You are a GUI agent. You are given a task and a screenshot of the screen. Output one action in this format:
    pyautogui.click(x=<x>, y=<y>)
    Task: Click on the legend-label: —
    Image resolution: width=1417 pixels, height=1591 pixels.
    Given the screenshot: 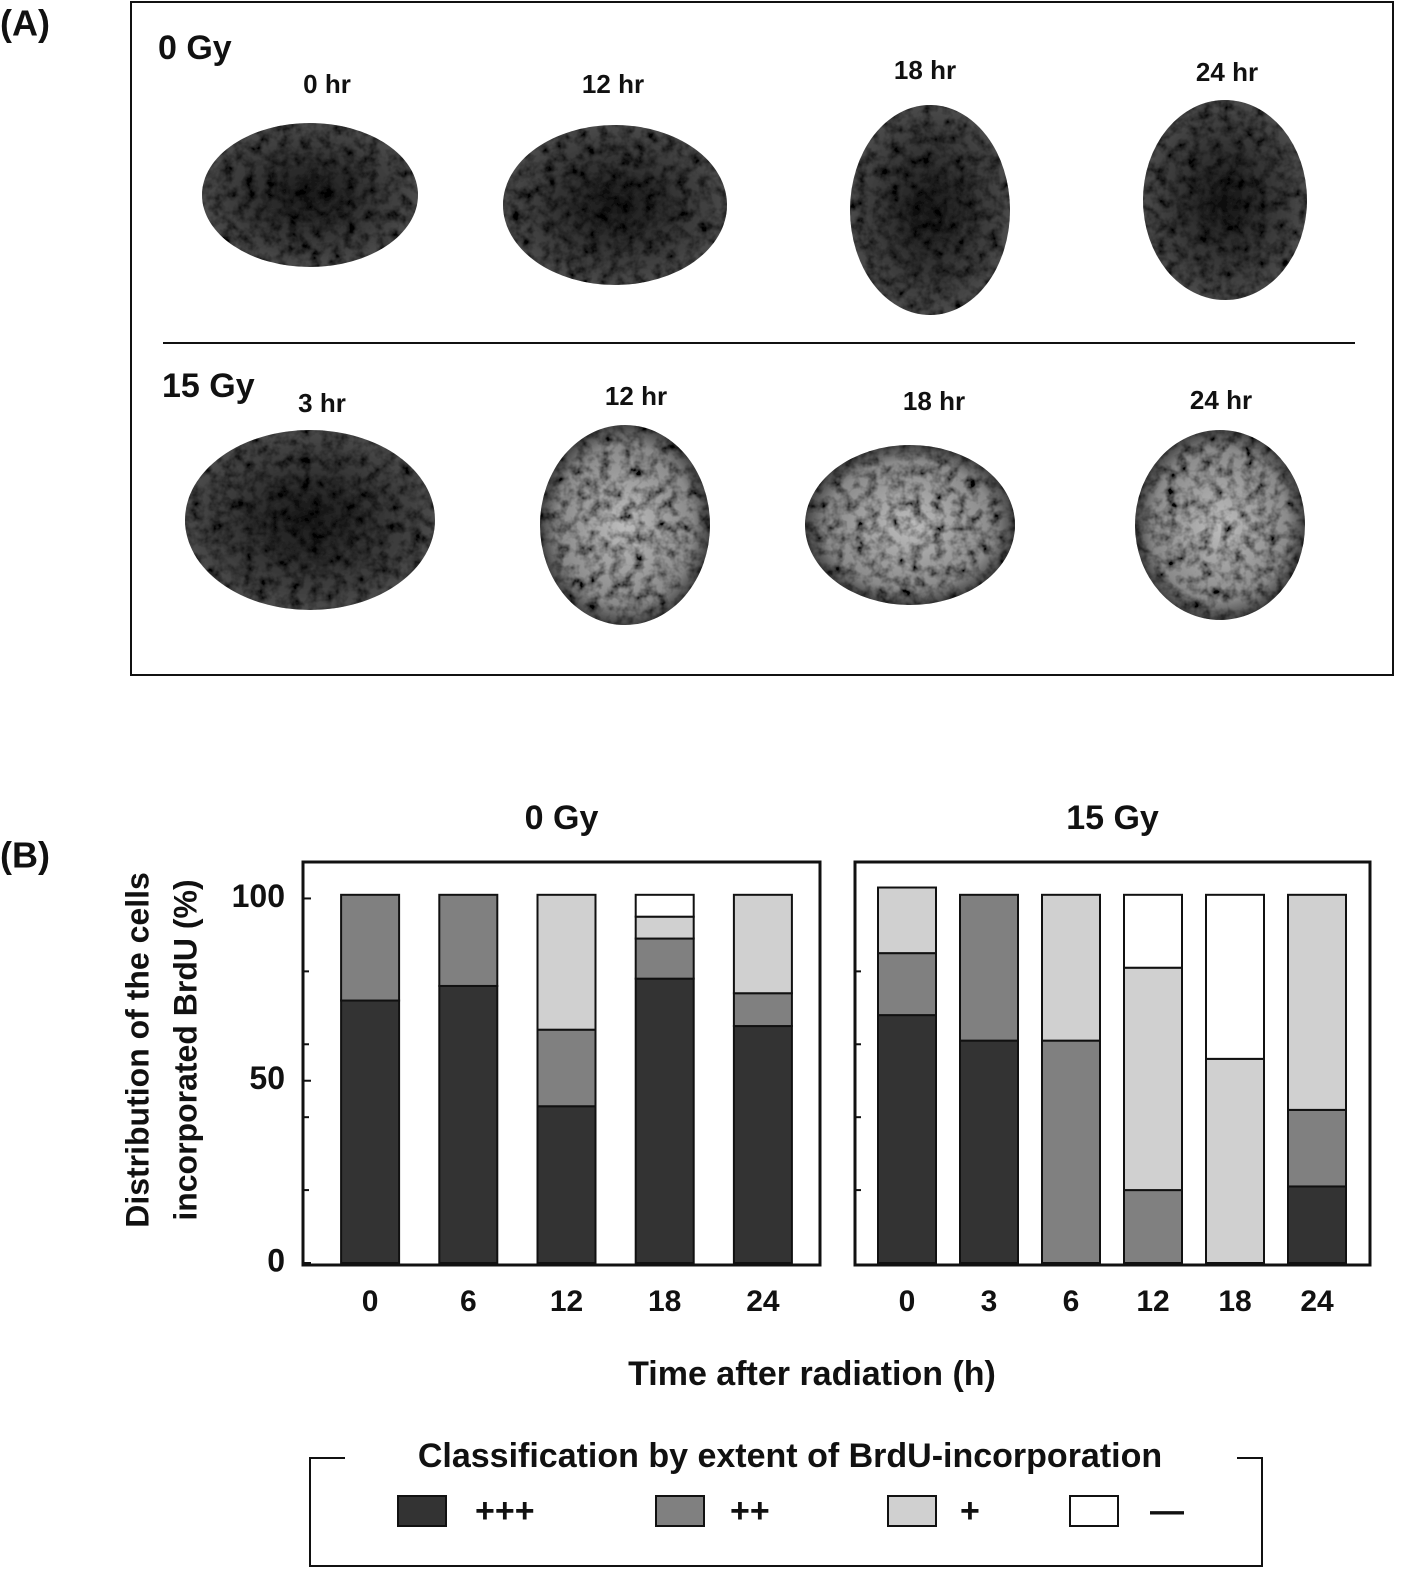 What is the action you would take?
    pyautogui.click(x=1167, y=1511)
    